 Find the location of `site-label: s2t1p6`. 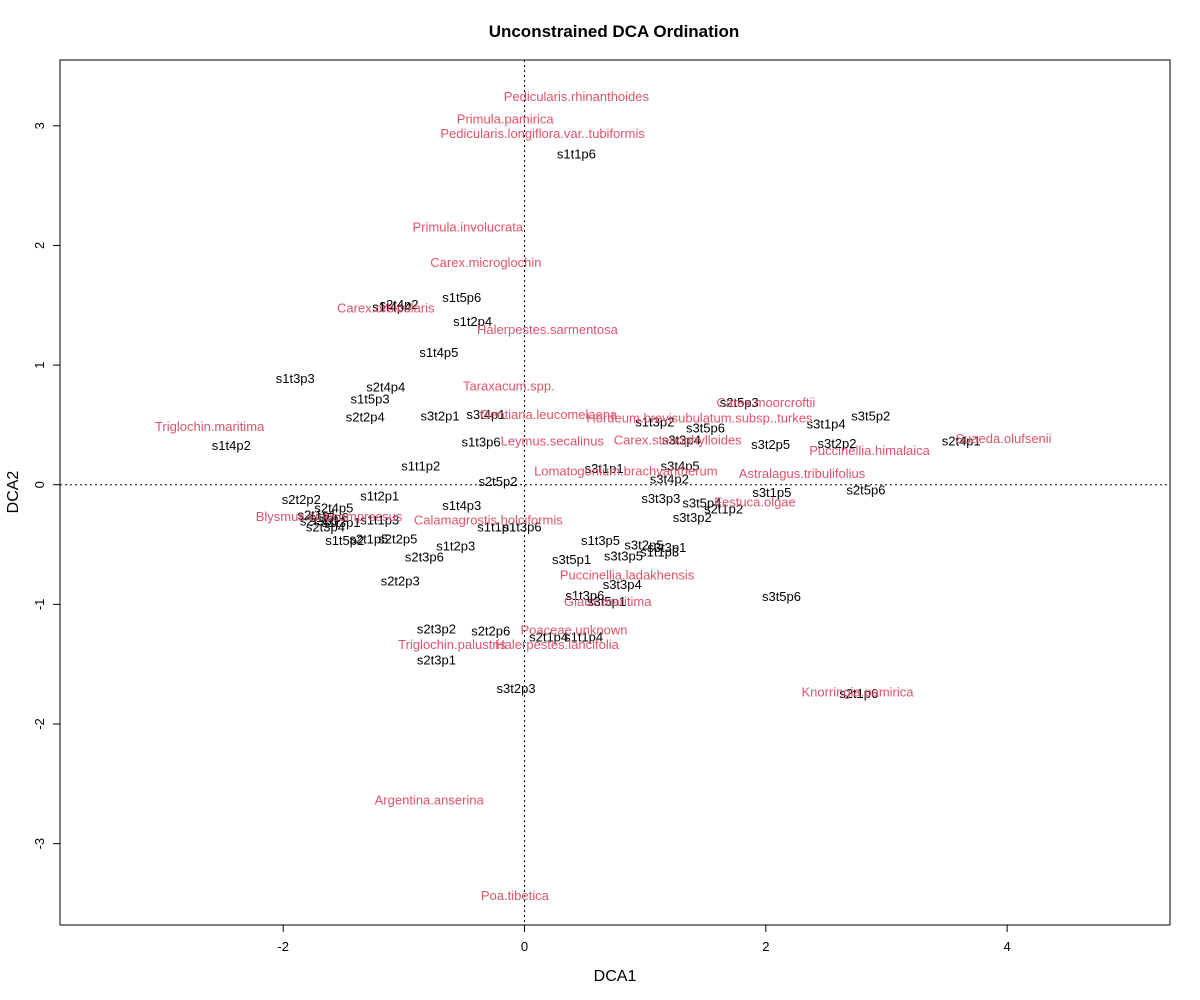

site-label: s2t1p6 is located at coordinates (858, 693).